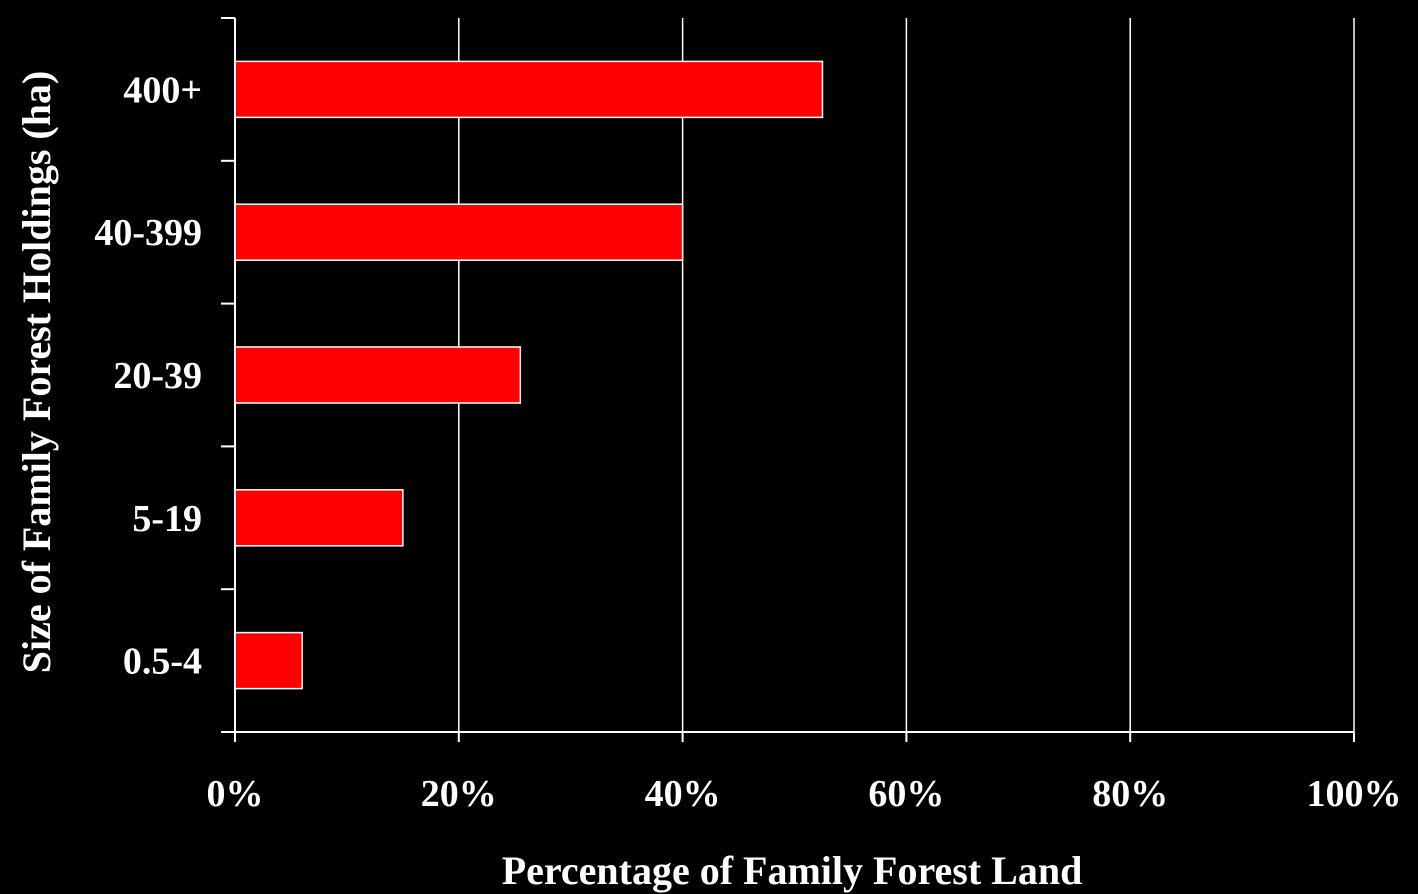  Describe the element at coordinates (148, 233) in the screenshot. I see `y-tick-label: 40-399` at that location.